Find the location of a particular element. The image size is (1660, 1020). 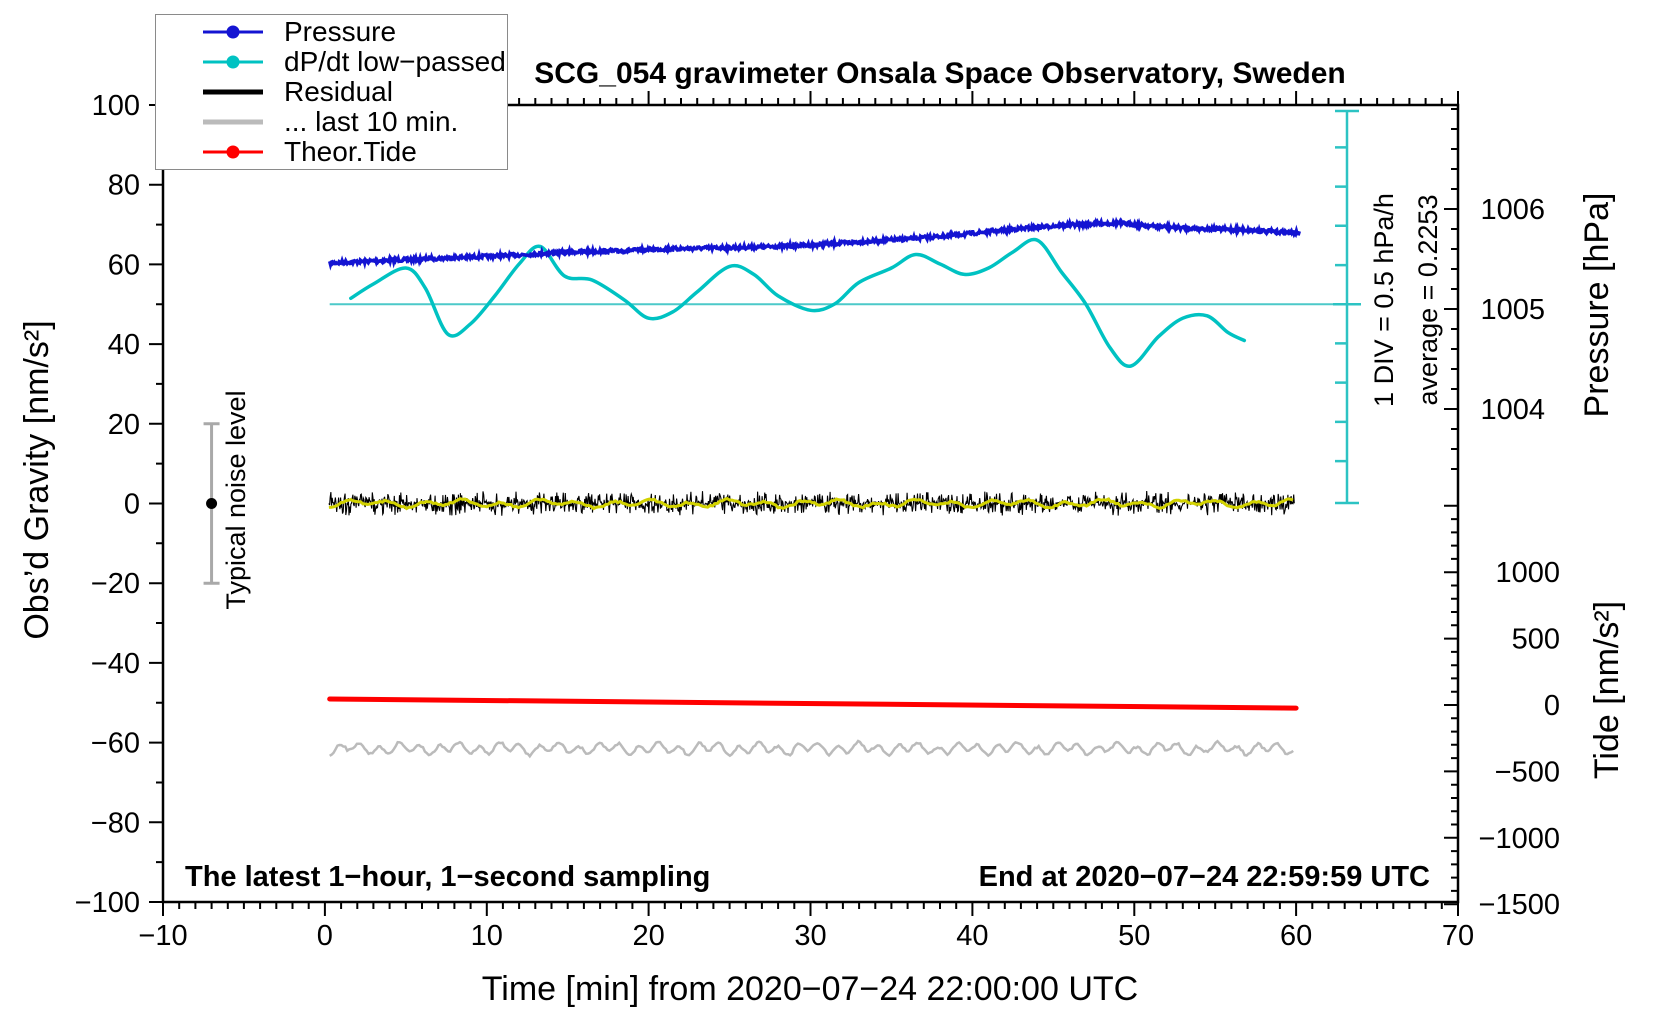

svg-text: −20 is located at coordinates (115, 584).